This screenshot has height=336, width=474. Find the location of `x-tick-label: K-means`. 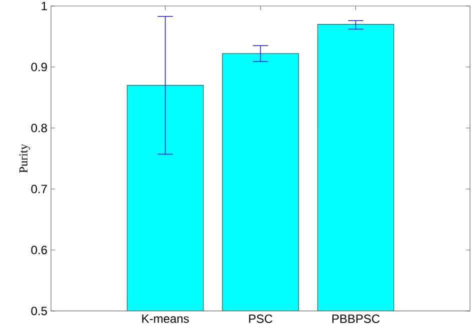

x-tick-label: K-means is located at coordinates (165, 318).